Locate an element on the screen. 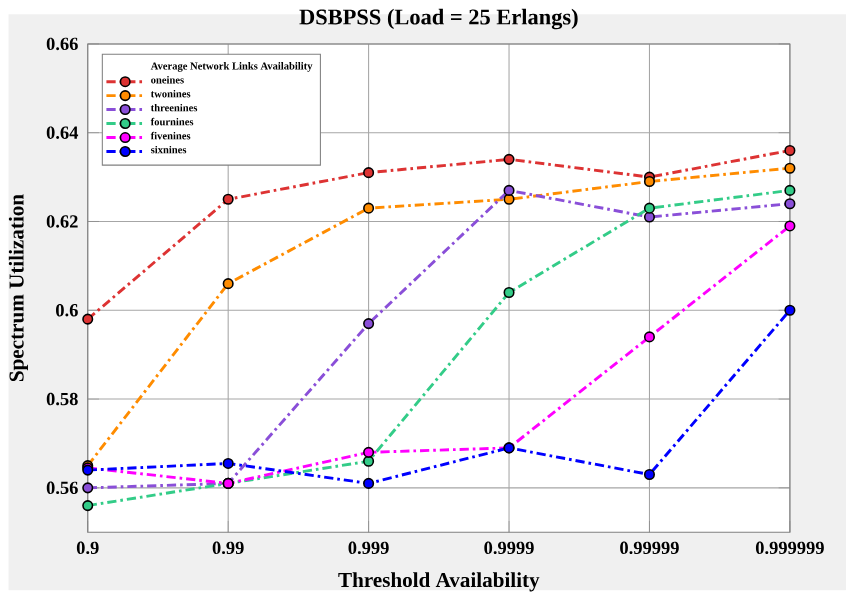 This screenshot has height=600, width=846. x-tick-label: 0.99 is located at coordinates (228, 547).